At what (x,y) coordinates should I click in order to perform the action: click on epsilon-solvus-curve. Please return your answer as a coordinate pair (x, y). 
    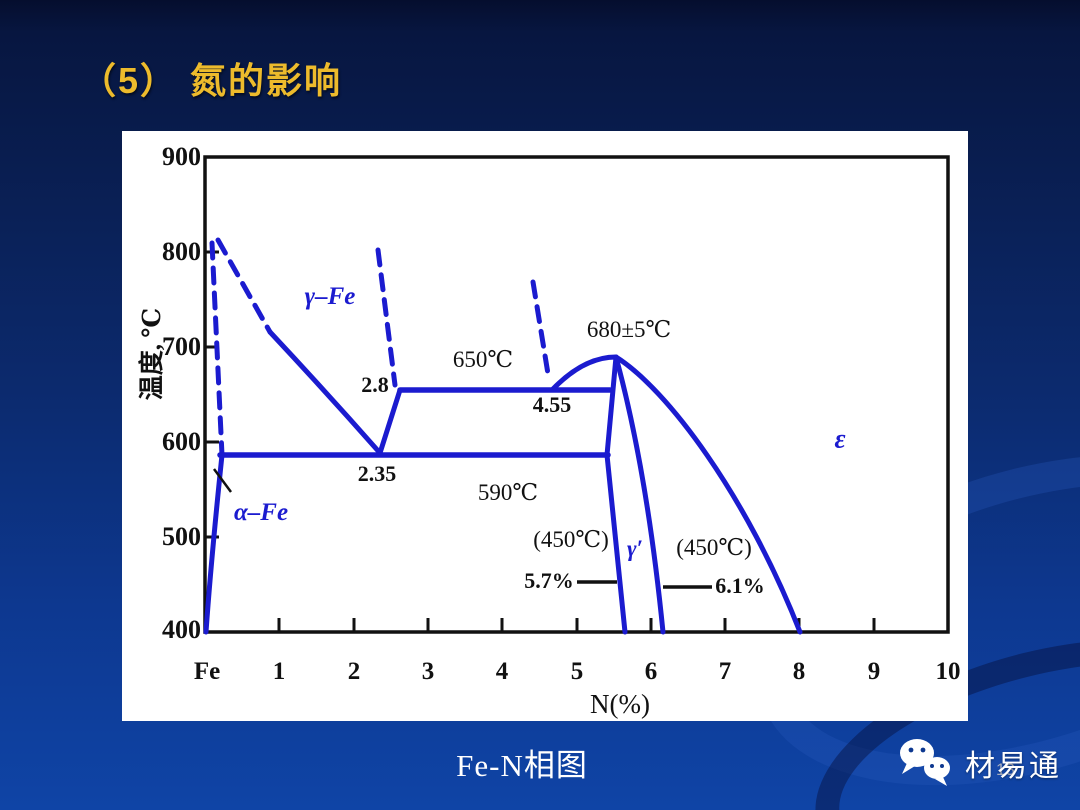
    Looking at the image, I should click on (708, 494).